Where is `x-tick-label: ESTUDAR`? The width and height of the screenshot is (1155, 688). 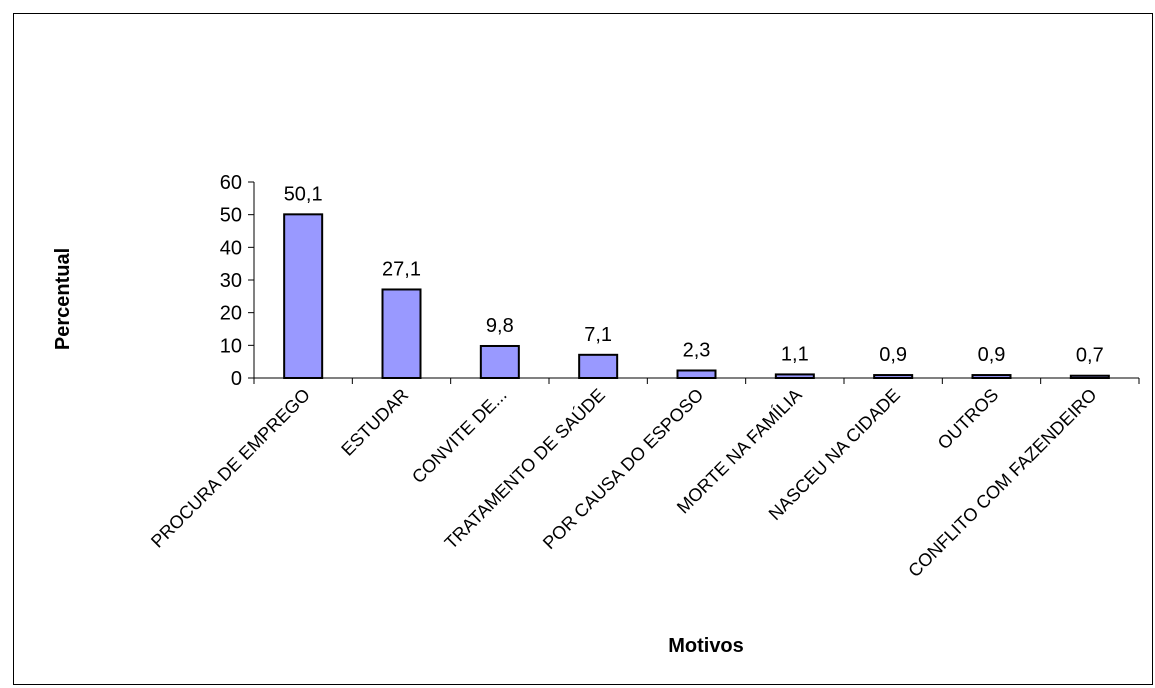
x-tick-label: ESTUDAR is located at coordinates (374, 422).